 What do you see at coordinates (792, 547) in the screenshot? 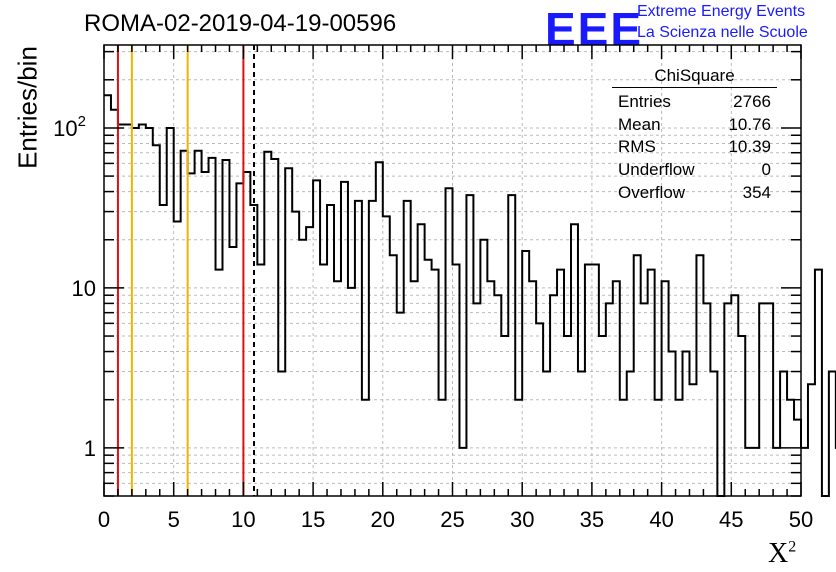
I see `x-axis-label-exponent: 2` at bounding box center [792, 547].